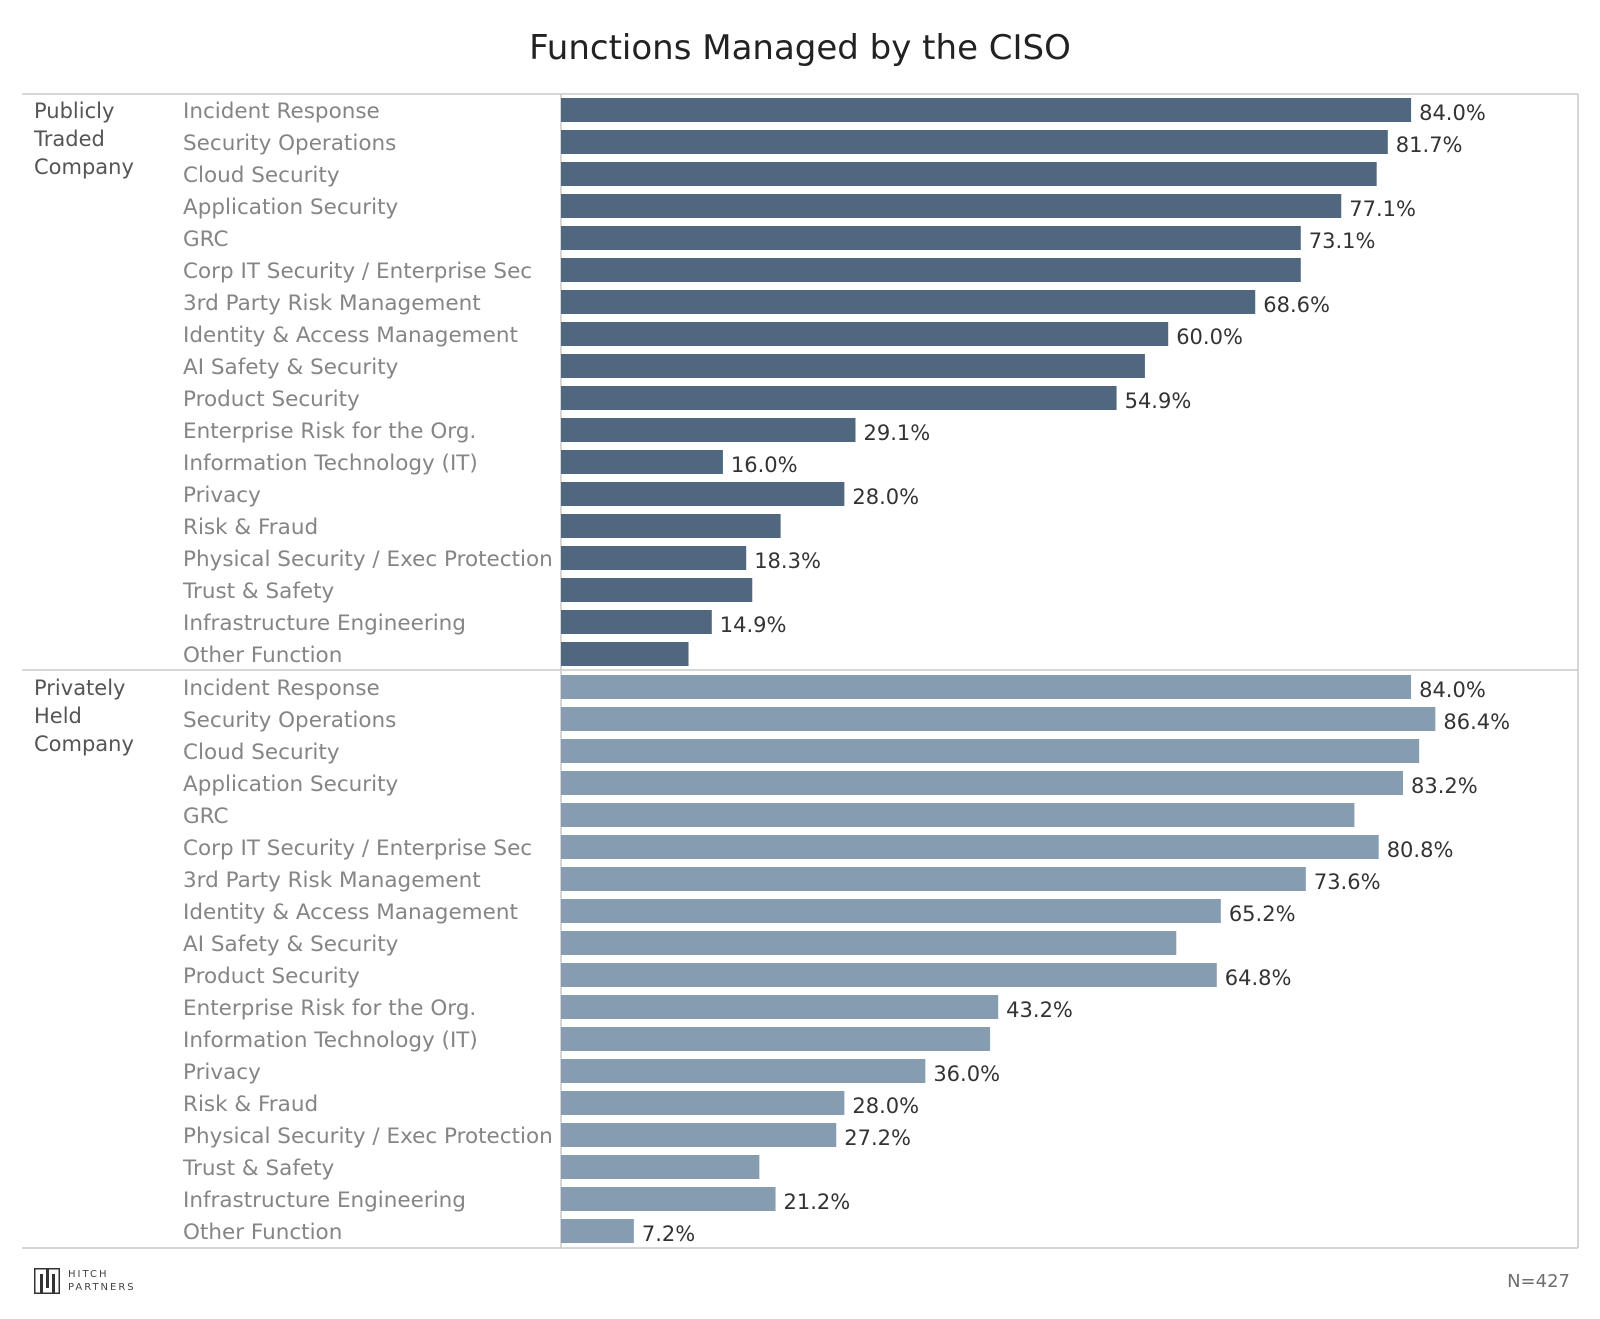 The width and height of the screenshot is (1600, 1319). What do you see at coordinates (787, 561) in the screenshot?
I see `value-label-publicly-traded-company-physical-security-exec-protection: 18.3%` at bounding box center [787, 561].